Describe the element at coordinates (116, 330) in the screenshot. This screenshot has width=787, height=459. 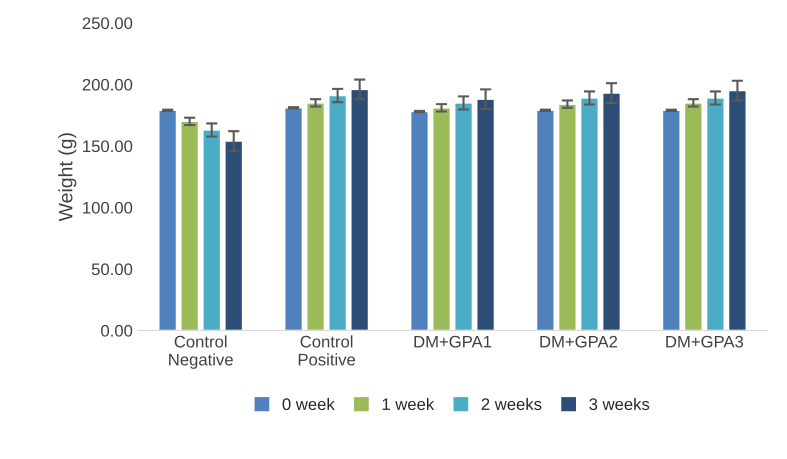
I see `y-tick-label: 0.00` at that location.